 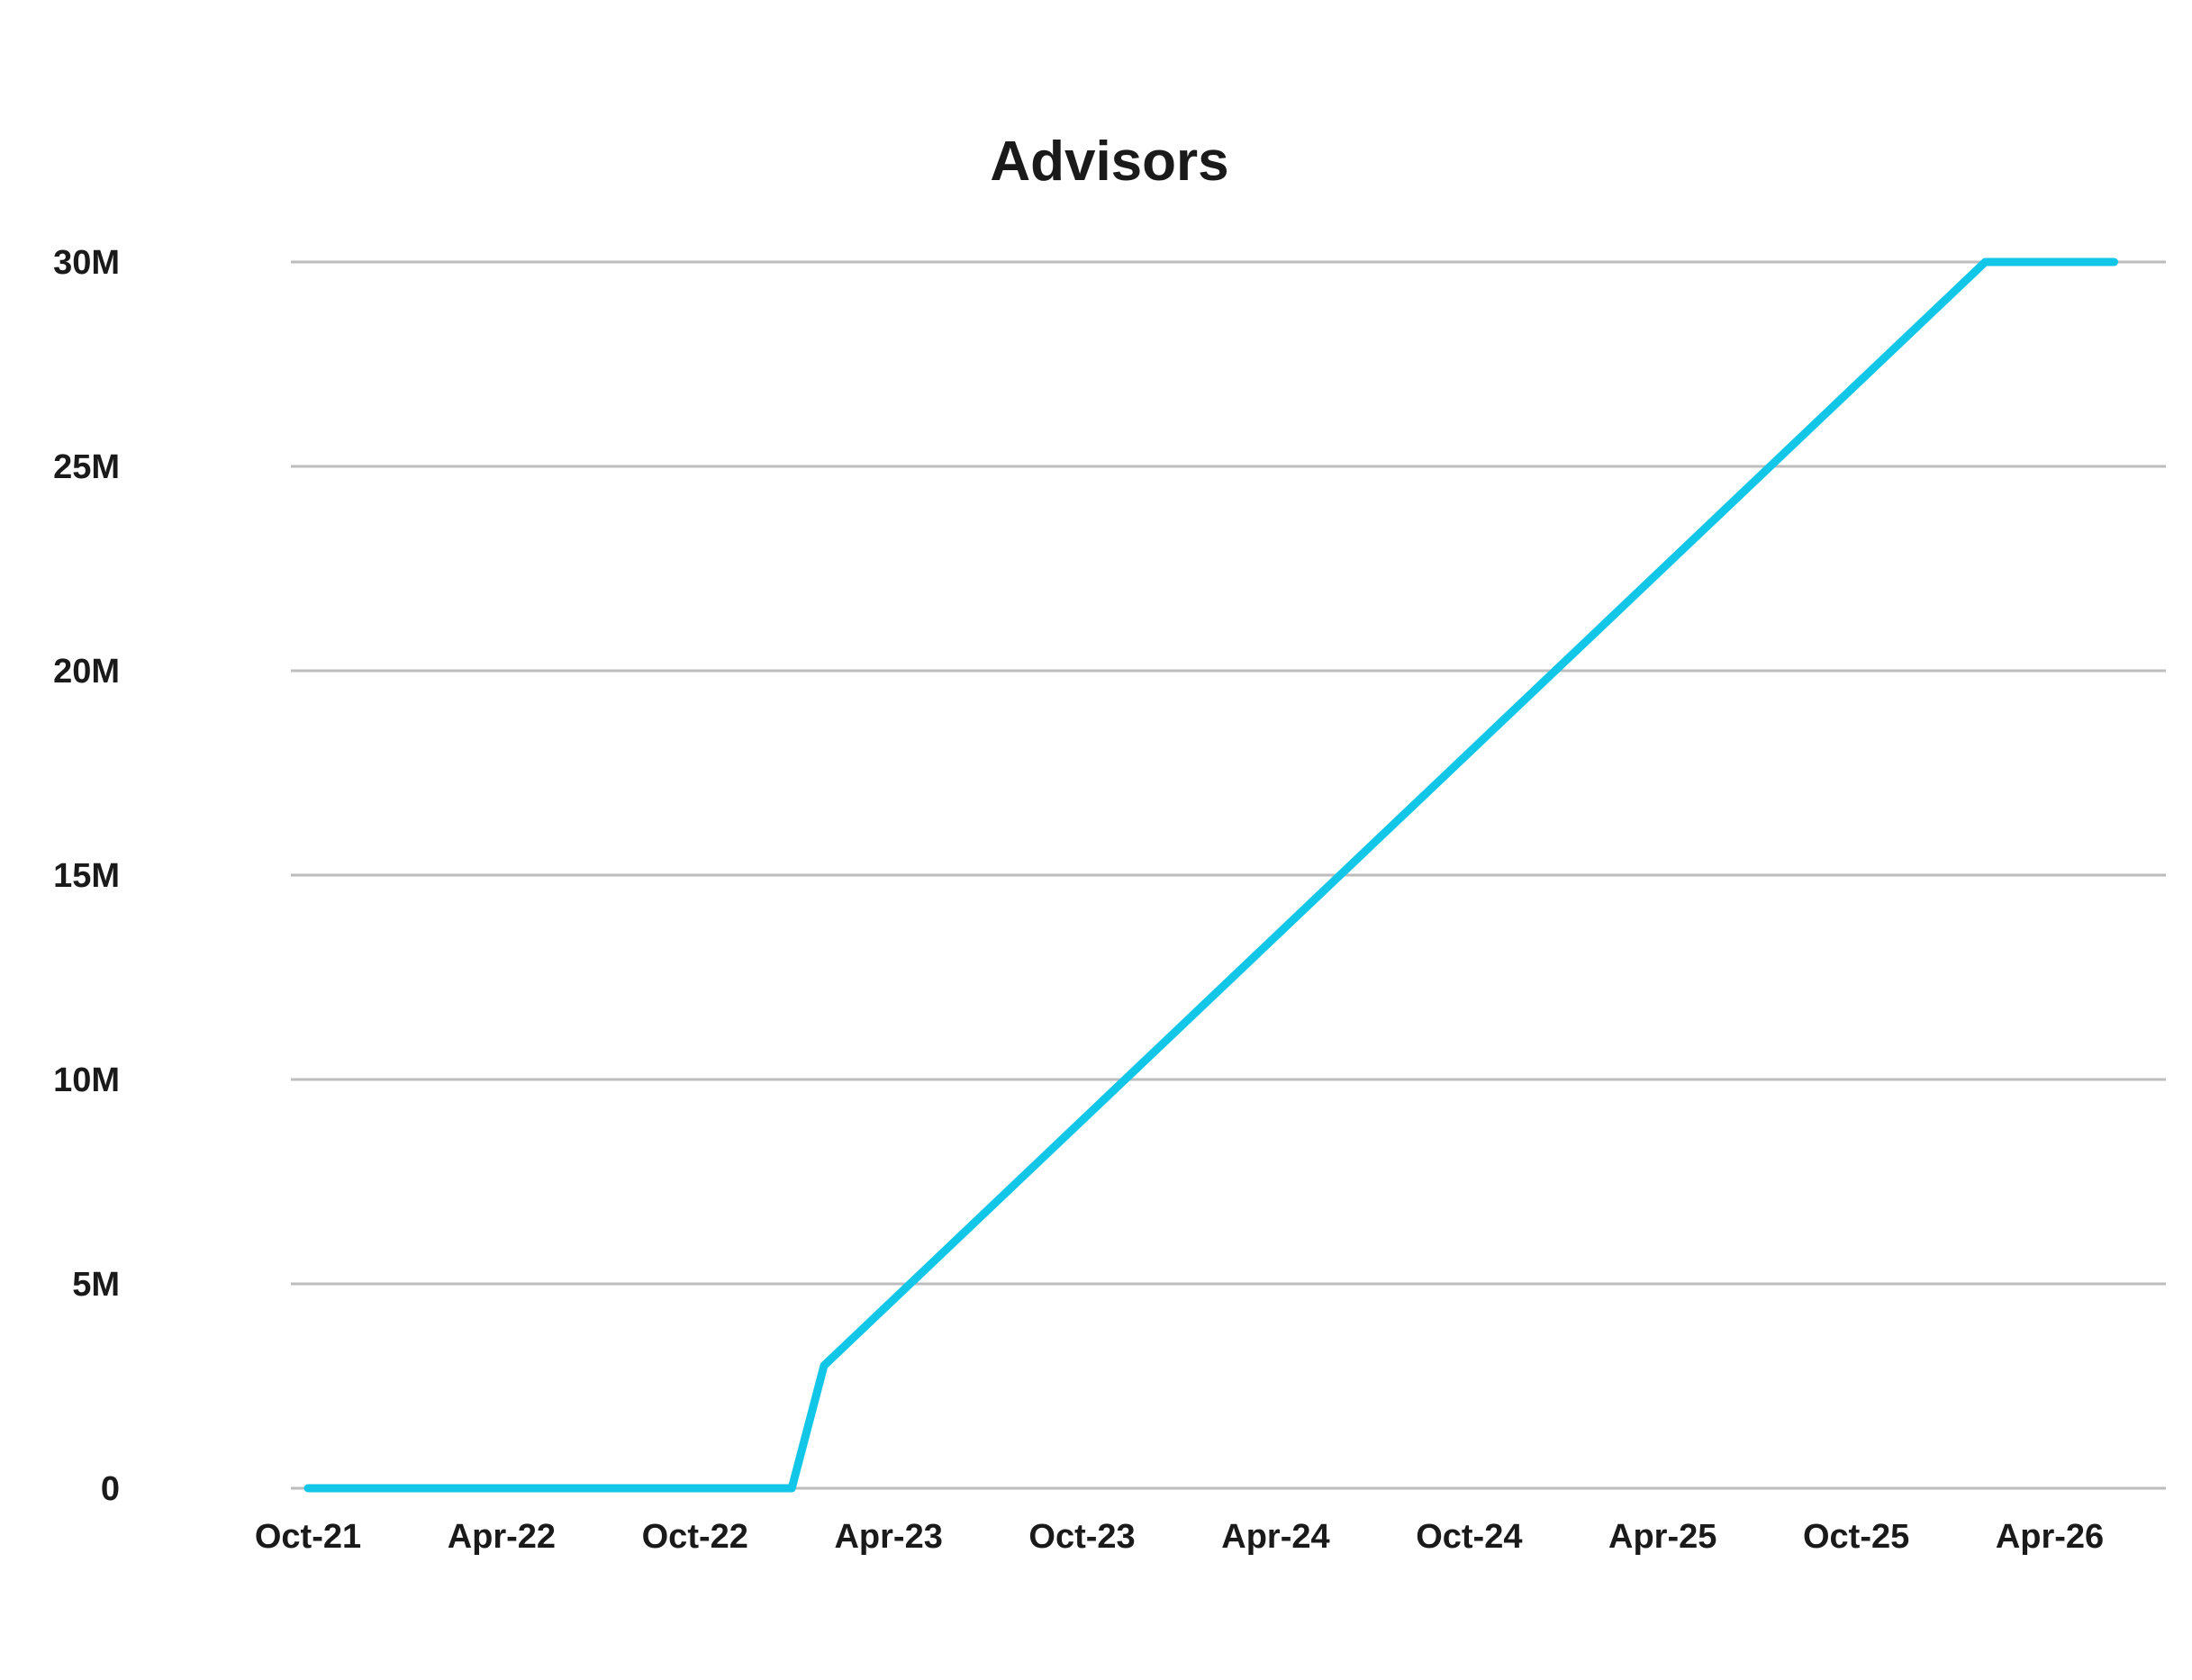 What do you see at coordinates (1275, 1537) in the screenshot?
I see `x-tick-label: Apr-24` at bounding box center [1275, 1537].